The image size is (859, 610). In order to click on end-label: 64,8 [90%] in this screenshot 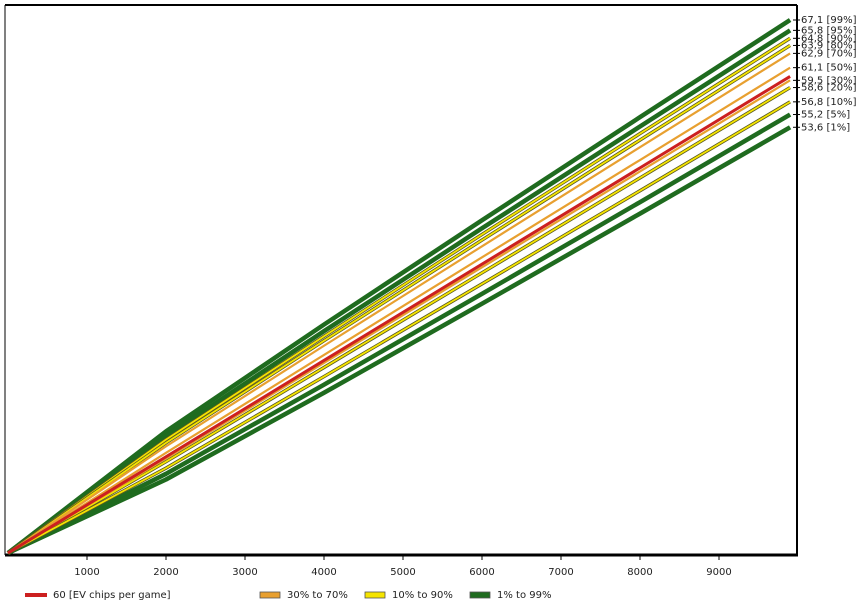, I will do `click(829, 38)`.